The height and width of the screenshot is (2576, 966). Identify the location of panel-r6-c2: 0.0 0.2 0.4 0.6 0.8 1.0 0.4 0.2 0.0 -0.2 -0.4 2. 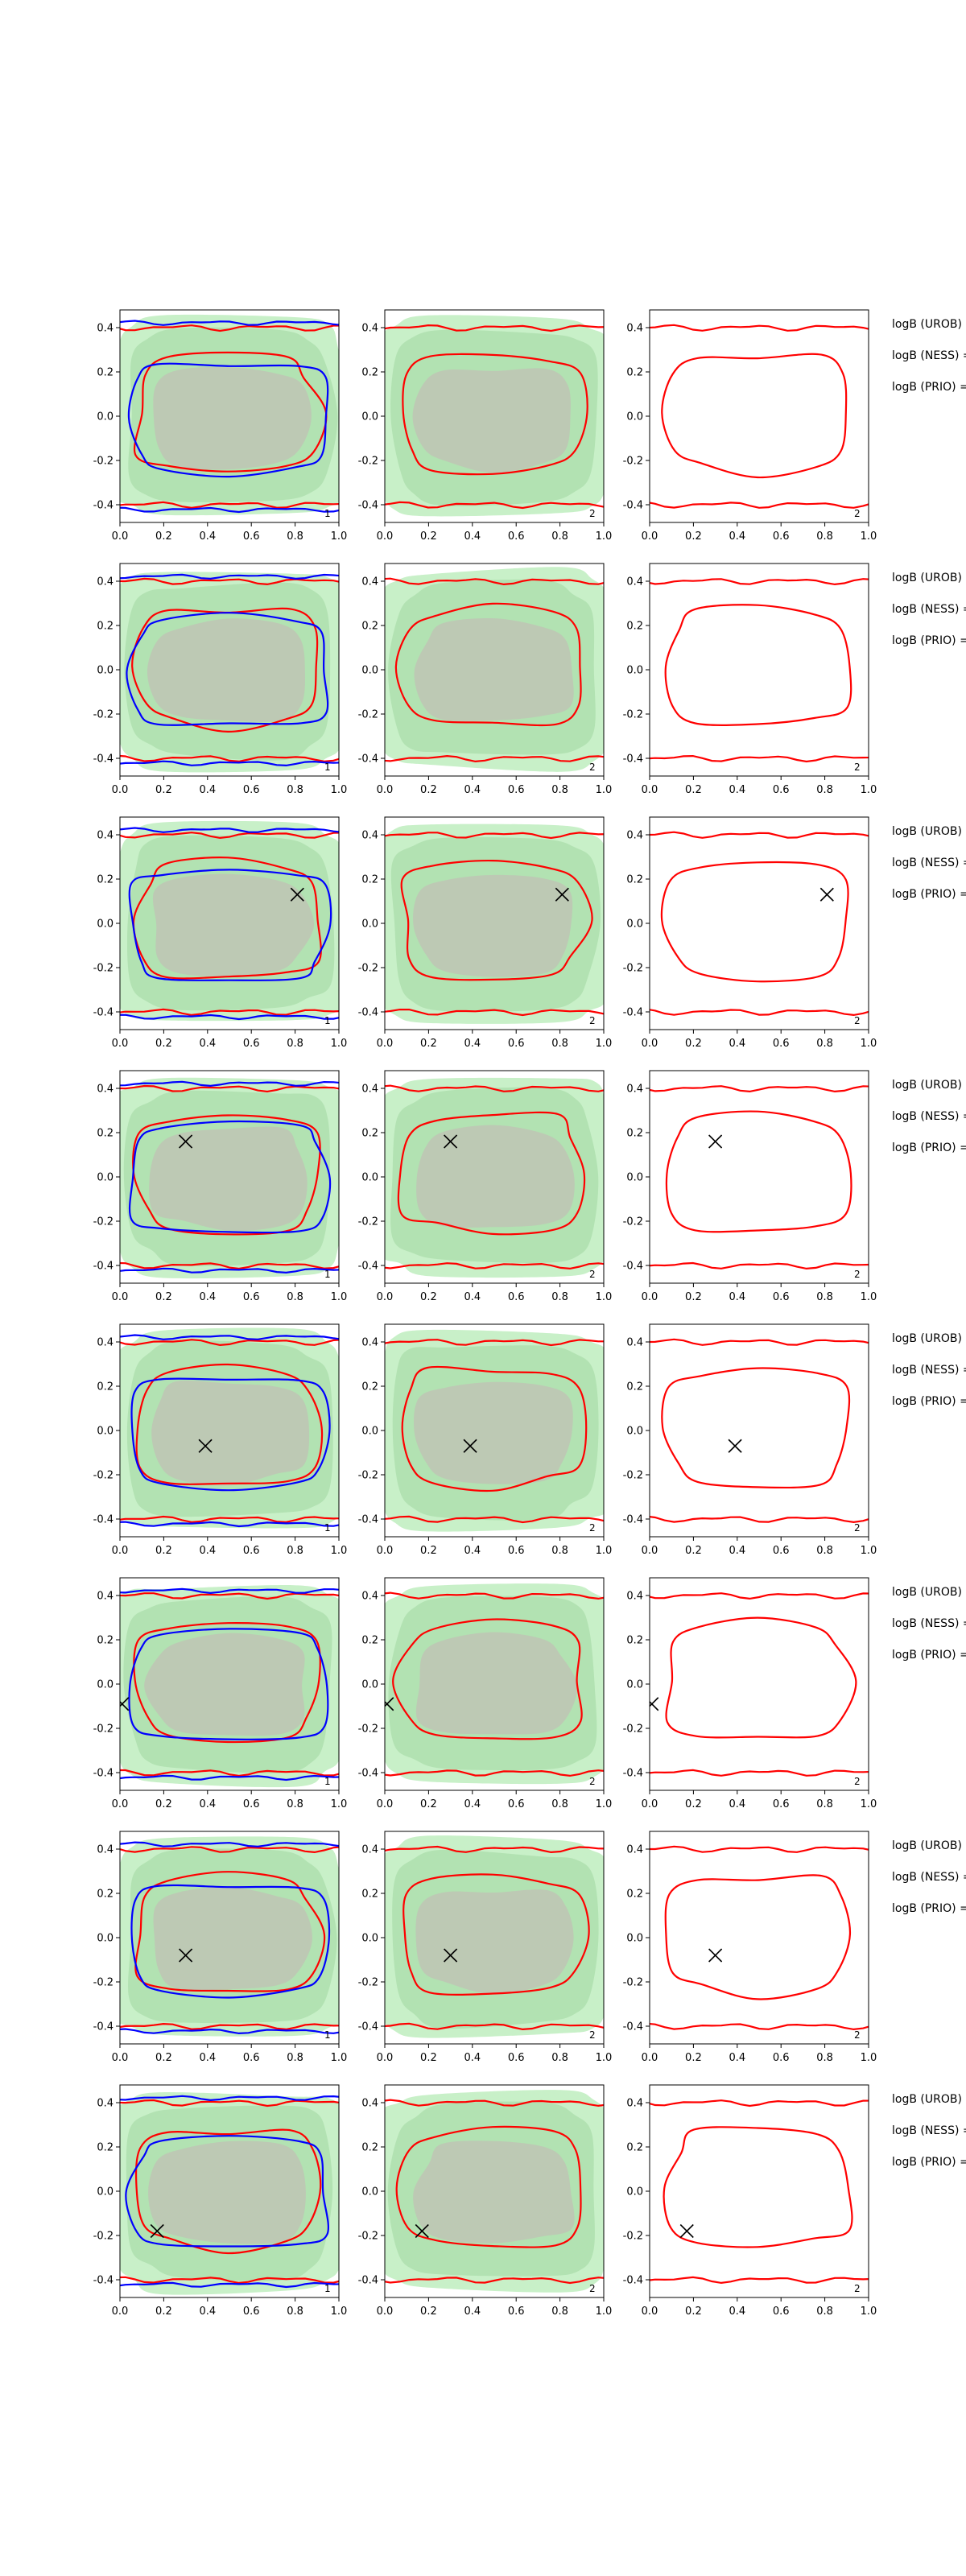
(485, 1693).